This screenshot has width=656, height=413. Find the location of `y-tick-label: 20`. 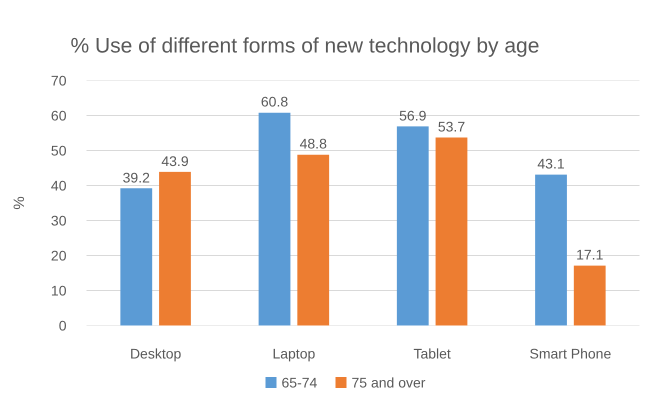

y-tick-label: 20 is located at coordinates (58, 256).